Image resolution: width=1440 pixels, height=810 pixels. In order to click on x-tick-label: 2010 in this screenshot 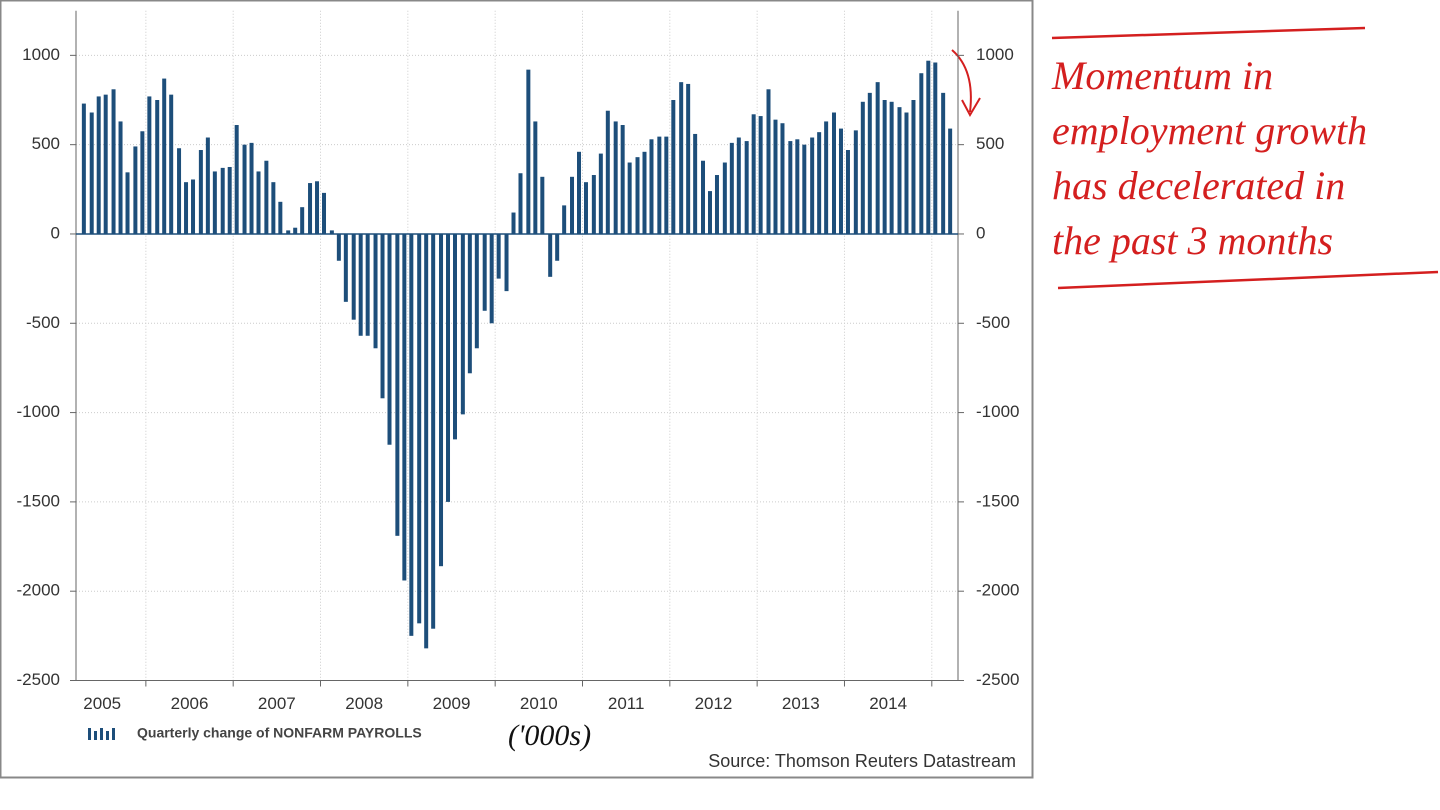, I will do `click(539, 703)`.